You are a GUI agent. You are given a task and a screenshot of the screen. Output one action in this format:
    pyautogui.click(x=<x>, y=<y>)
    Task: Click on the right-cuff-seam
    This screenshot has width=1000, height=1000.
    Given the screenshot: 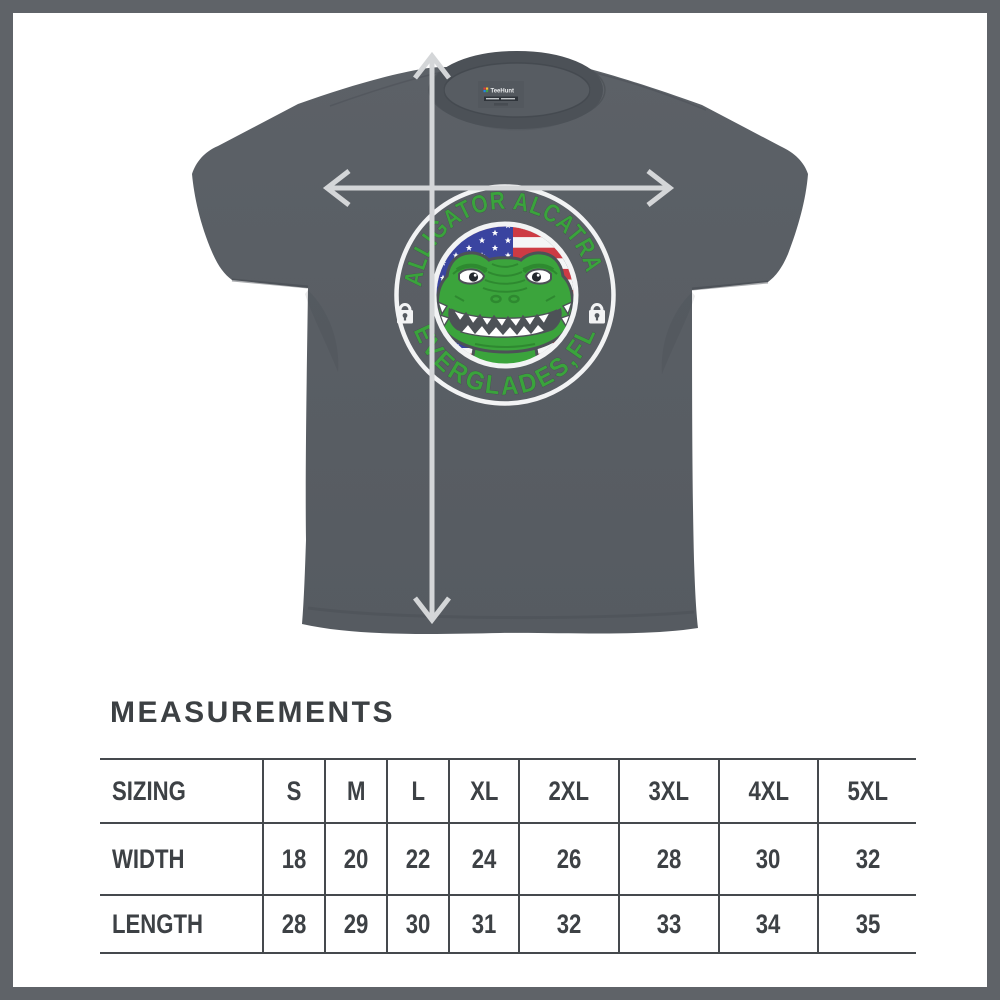 What is the action you would take?
    pyautogui.click(x=730, y=285)
    